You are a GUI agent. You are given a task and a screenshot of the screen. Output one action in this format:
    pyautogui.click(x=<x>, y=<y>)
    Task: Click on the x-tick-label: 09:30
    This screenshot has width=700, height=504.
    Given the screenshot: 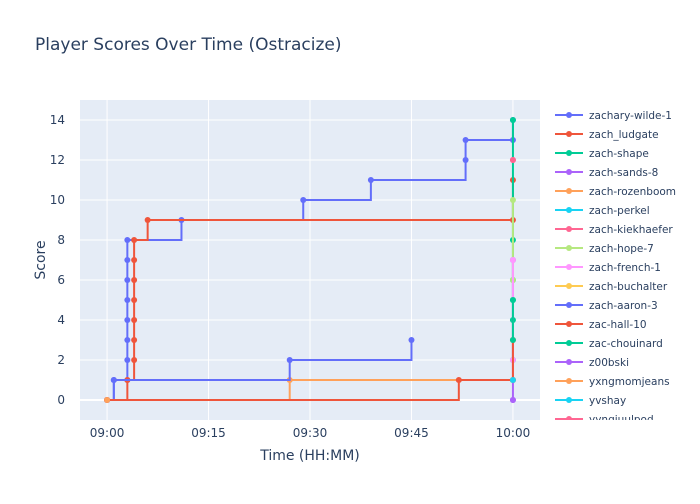 What is the action you would take?
    pyautogui.click(x=310, y=433)
    